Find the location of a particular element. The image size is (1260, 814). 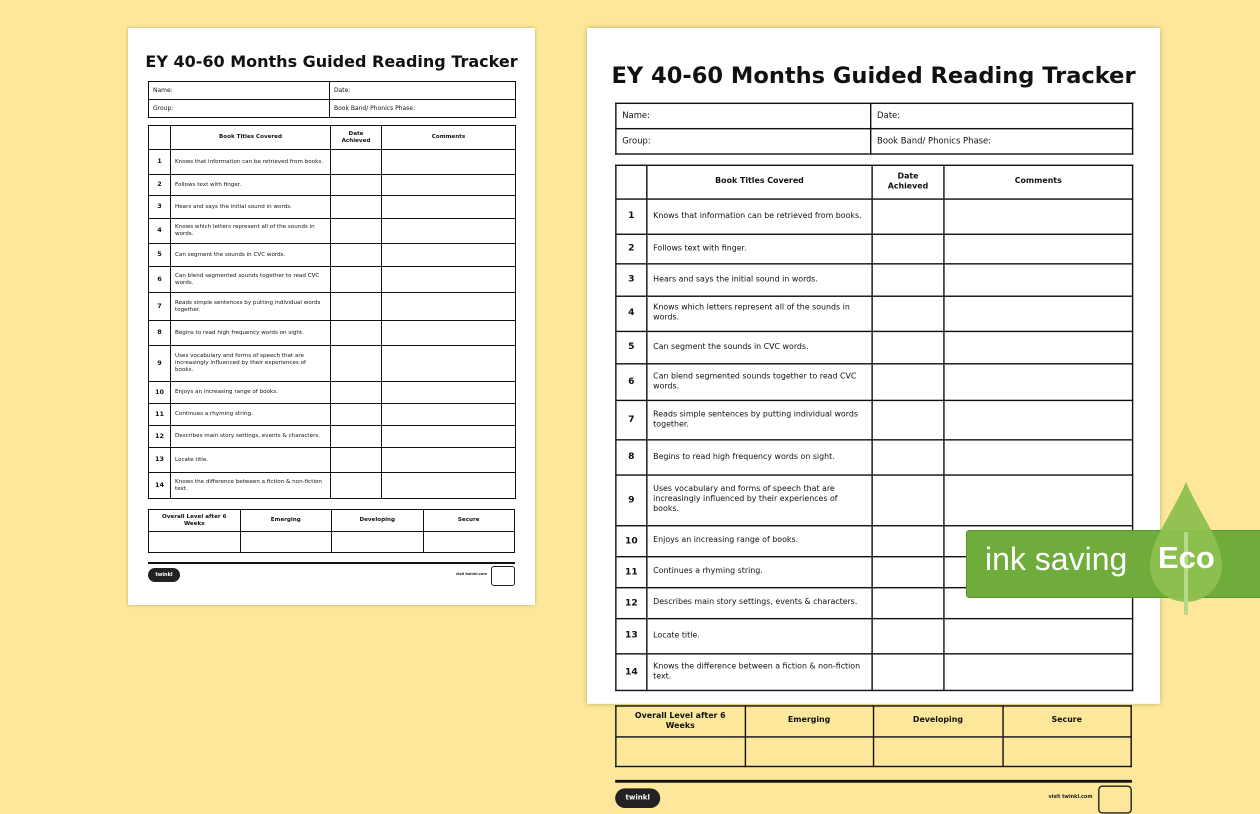

row-number: 3 is located at coordinates (631, 280).